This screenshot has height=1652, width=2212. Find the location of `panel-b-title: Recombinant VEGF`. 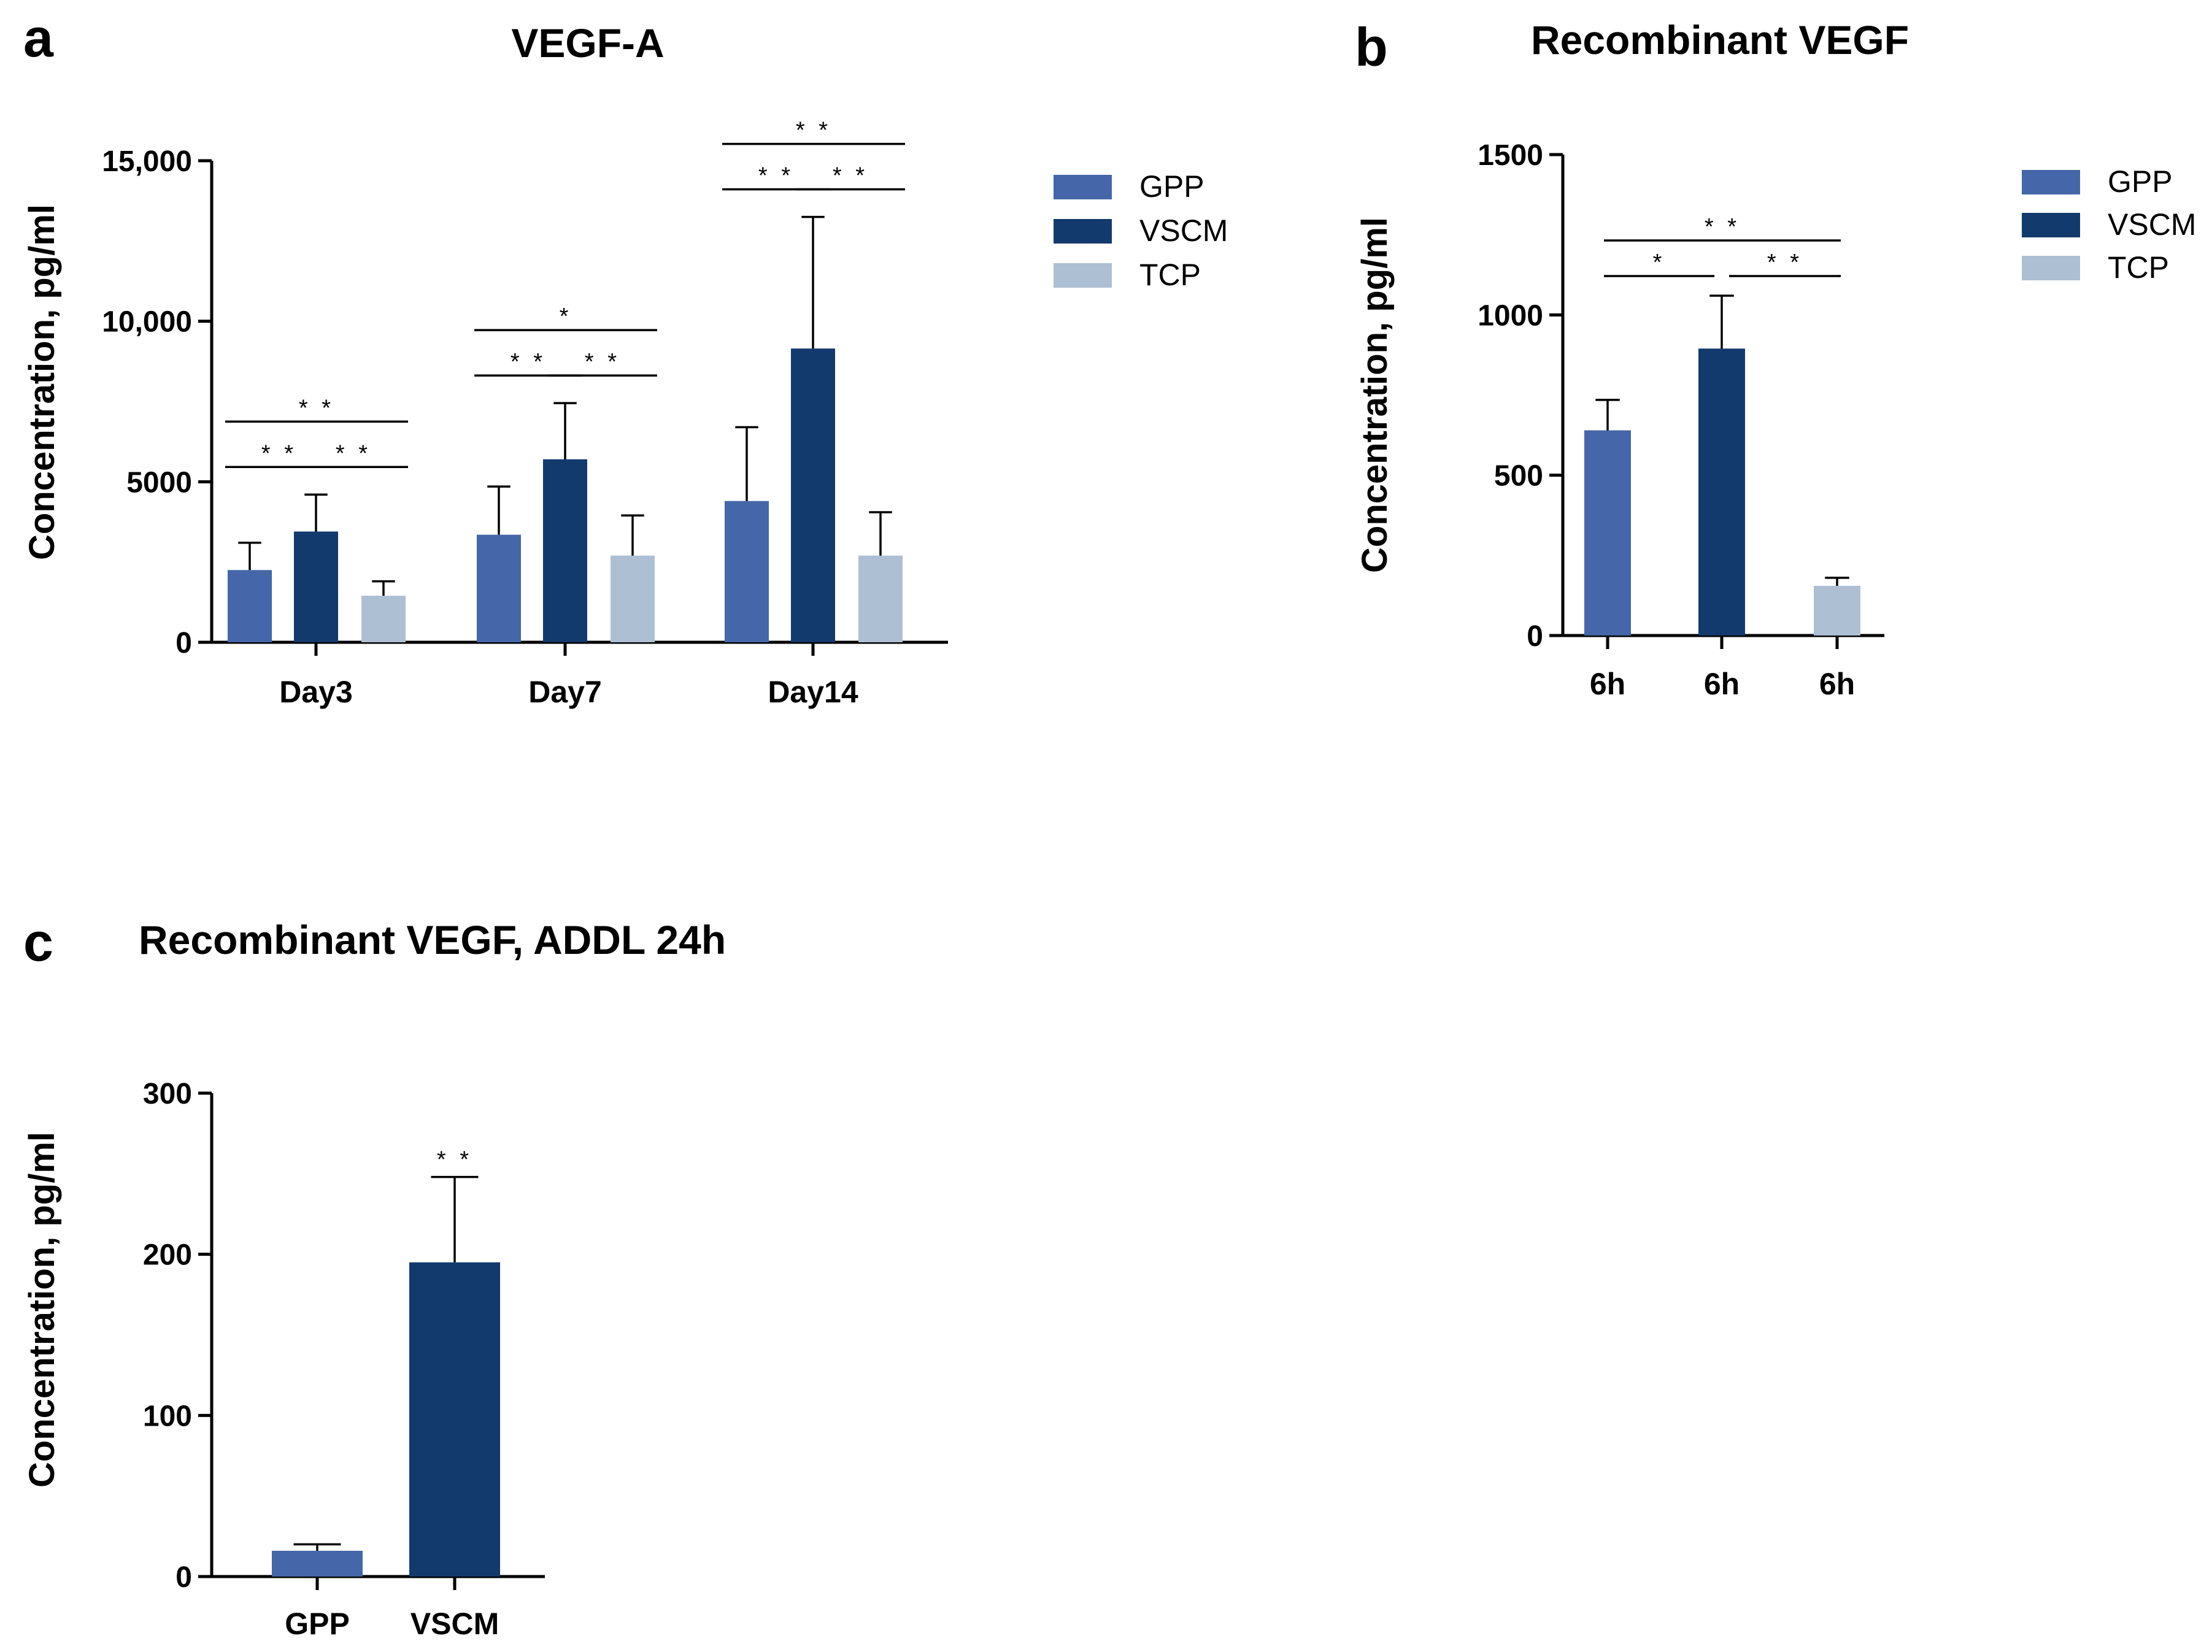

panel-b-title: Recombinant VEGF is located at coordinates (1720, 40).